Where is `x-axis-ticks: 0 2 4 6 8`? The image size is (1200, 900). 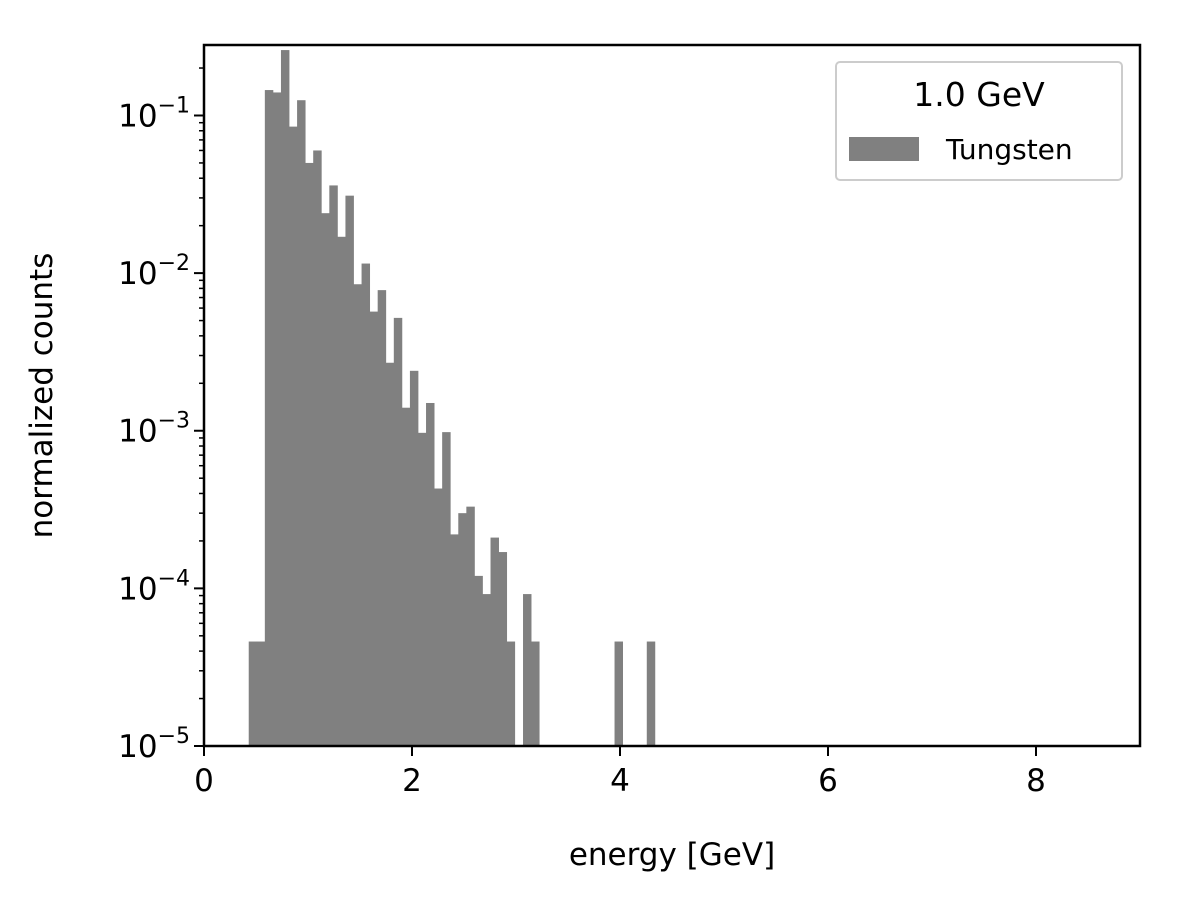 x-axis-ticks: 0 2 4 6 8 is located at coordinates (620, 772).